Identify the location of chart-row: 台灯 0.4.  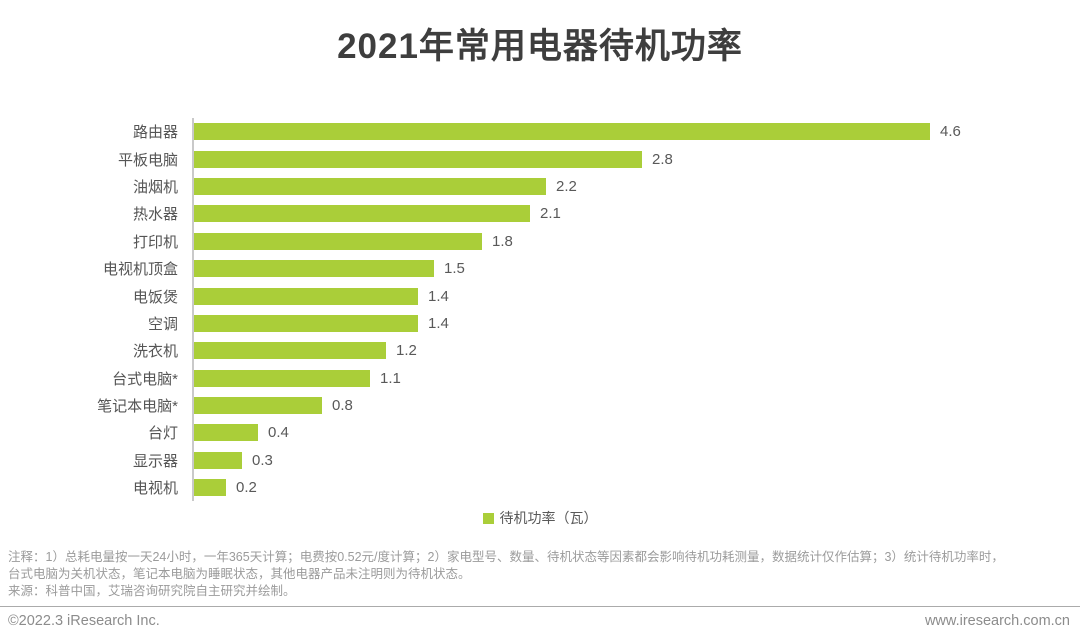
(540, 433).